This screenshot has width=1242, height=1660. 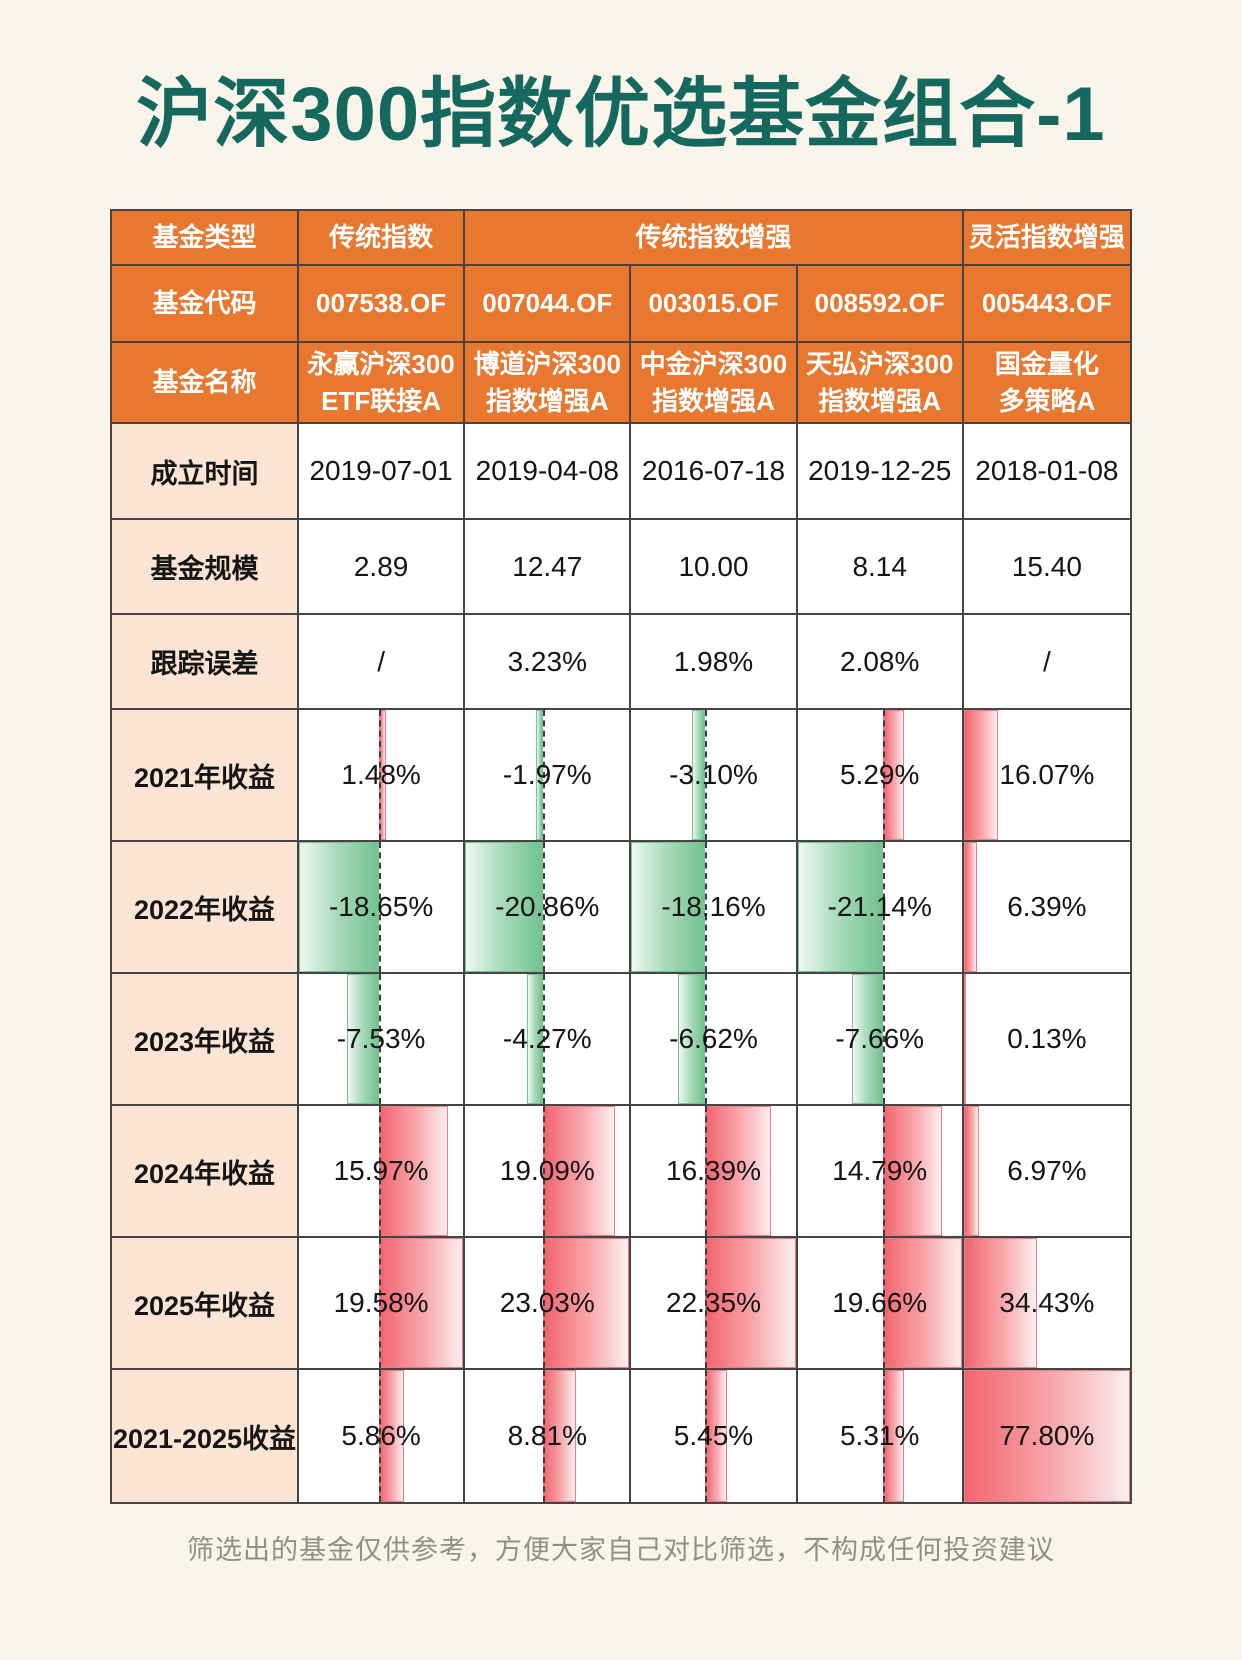 What do you see at coordinates (1046, 304) in the screenshot?
I see `fund-code-cell: 005443.OF` at bounding box center [1046, 304].